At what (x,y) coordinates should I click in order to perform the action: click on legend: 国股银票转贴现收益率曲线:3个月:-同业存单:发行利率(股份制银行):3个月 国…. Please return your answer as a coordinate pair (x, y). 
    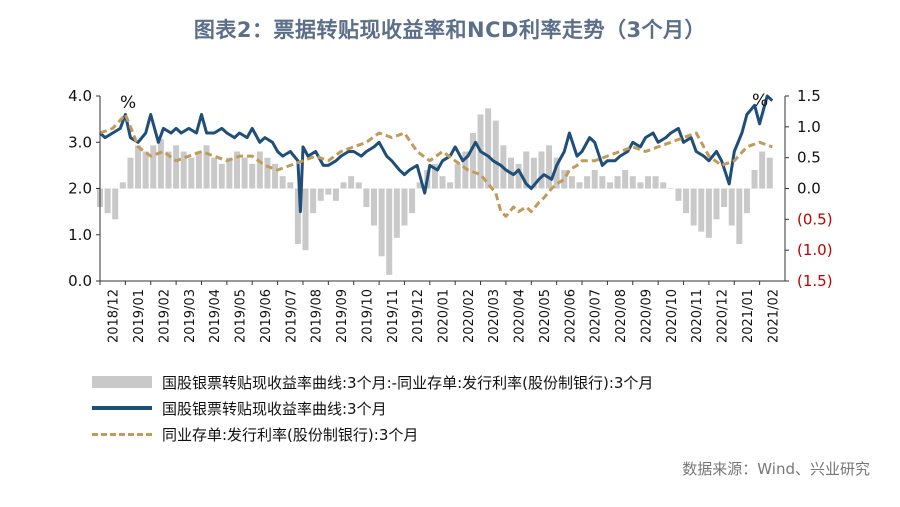
    Looking at the image, I should click on (372, 408).